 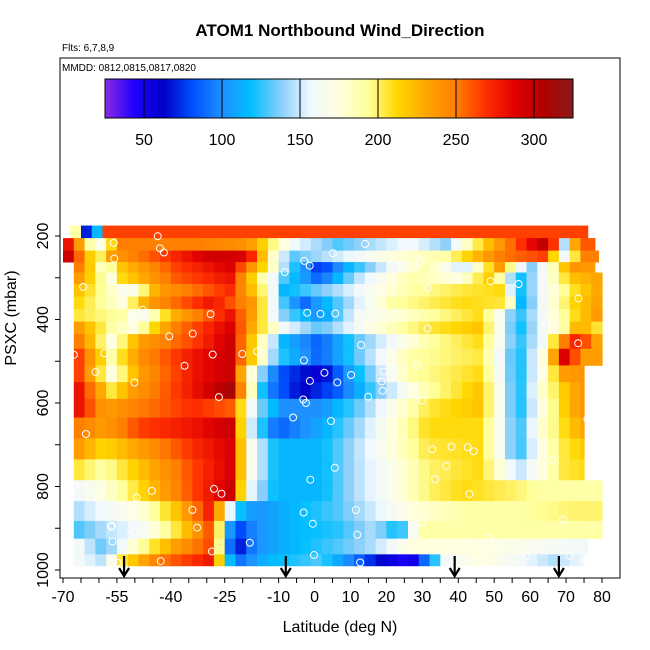 What do you see at coordinates (11, 317) in the screenshot?
I see `y-axis-label: PSXC (mbar)` at bounding box center [11, 317].